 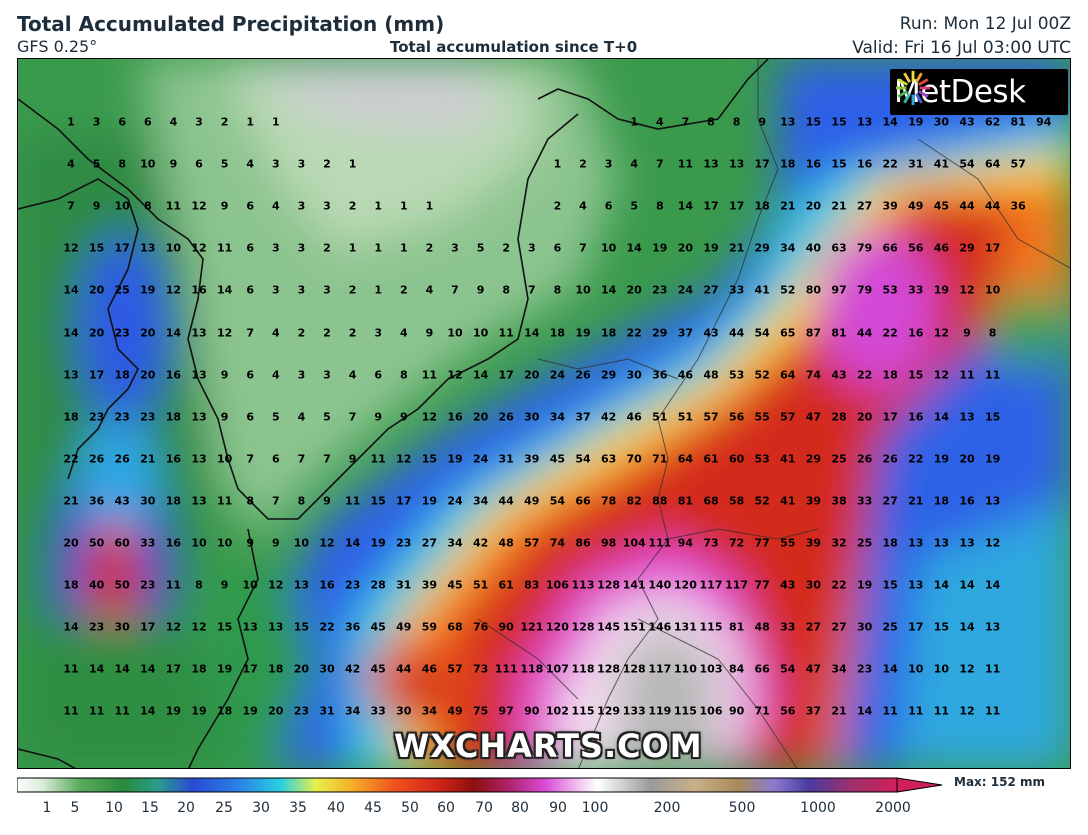 I want to click on colorbar-tick-label: 60, so click(x=446, y=808).